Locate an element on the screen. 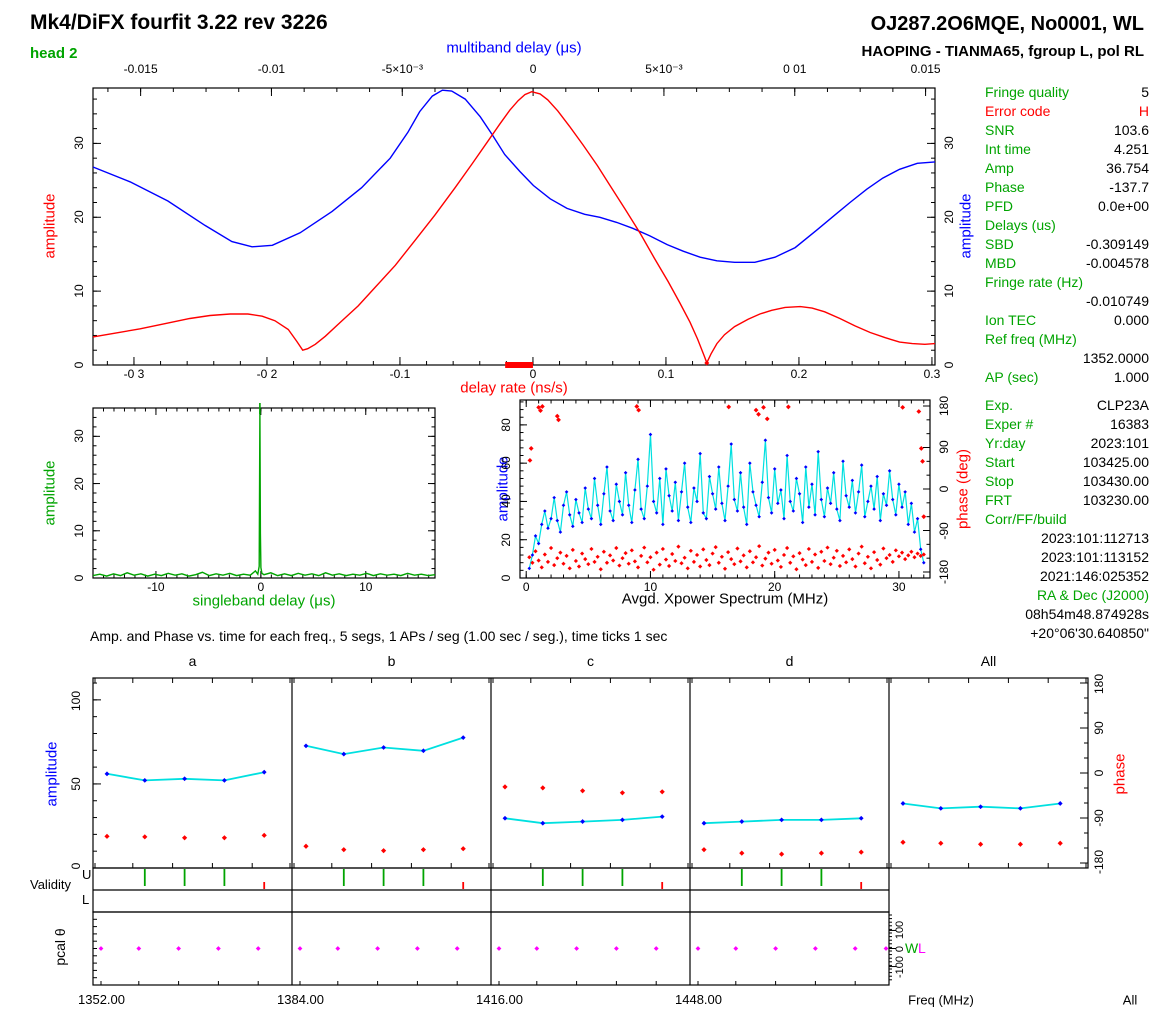  sidebar-row: RA & Dec (J2000) is located at coordinates (1067, 595).